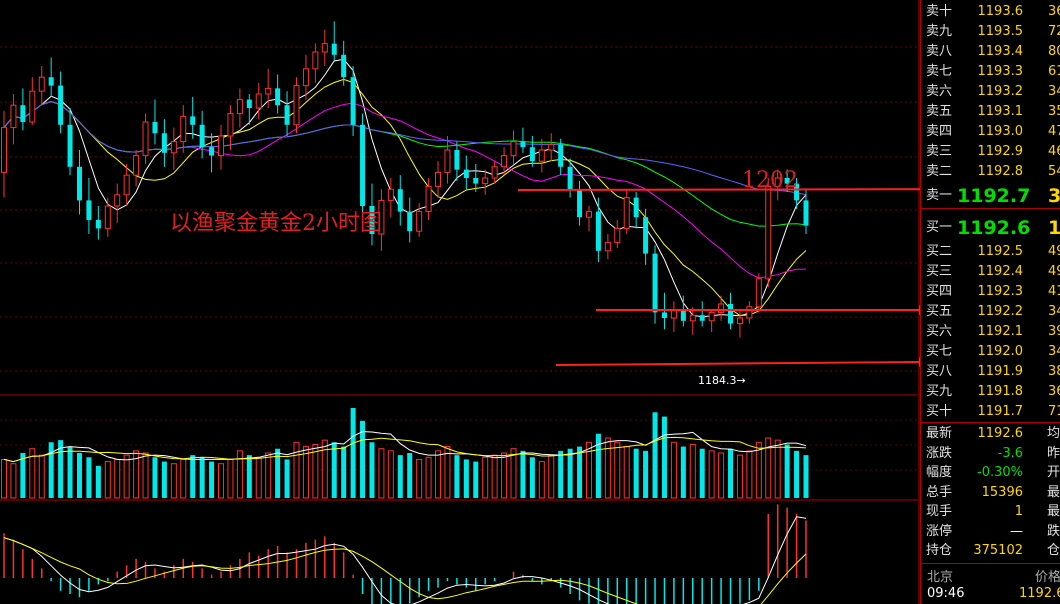  I want to click on ask-row: 卖七 1193.3 61, so click(990, 72).